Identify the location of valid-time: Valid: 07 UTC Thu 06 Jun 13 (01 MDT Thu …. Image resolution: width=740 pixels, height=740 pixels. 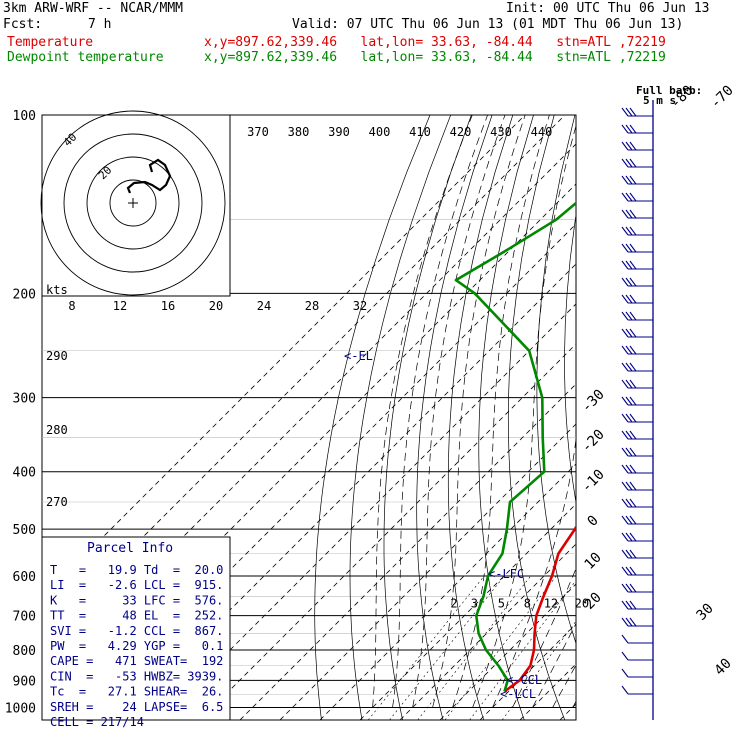
(488, 24).